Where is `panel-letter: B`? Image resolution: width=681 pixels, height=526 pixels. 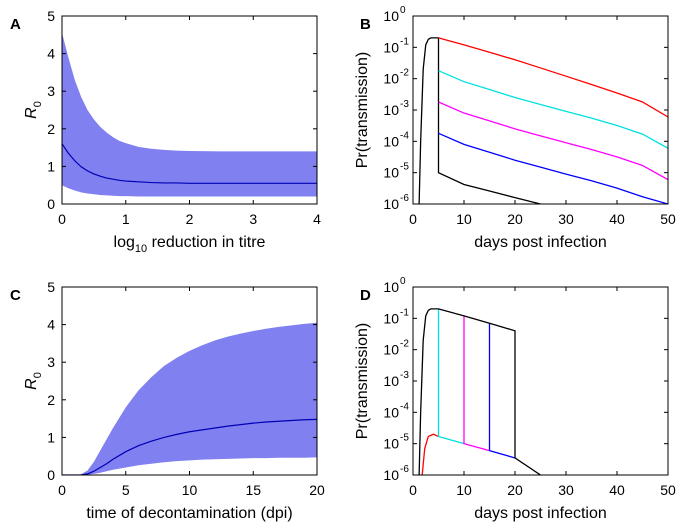 panel-letter: B is located at coordinates (365, 24).